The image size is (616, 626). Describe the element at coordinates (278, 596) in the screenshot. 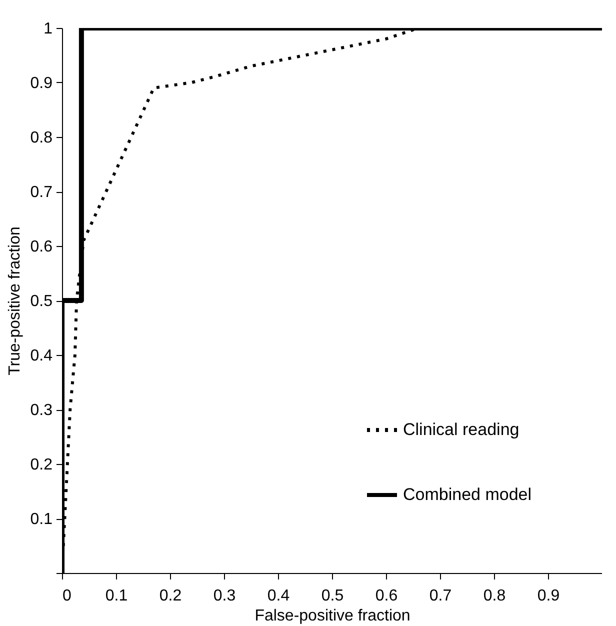

I see `x-tick-label: 0.4` at that location.